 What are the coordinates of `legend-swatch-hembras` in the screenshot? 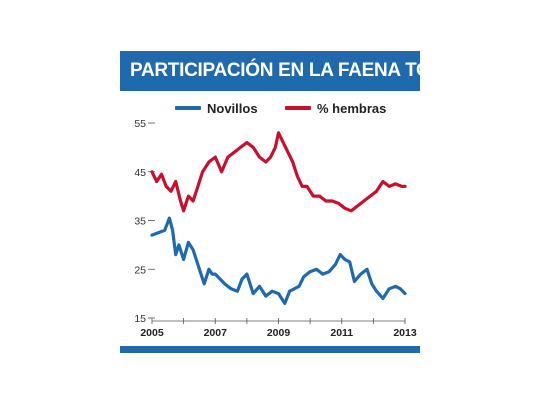 It's located at (298, 108).